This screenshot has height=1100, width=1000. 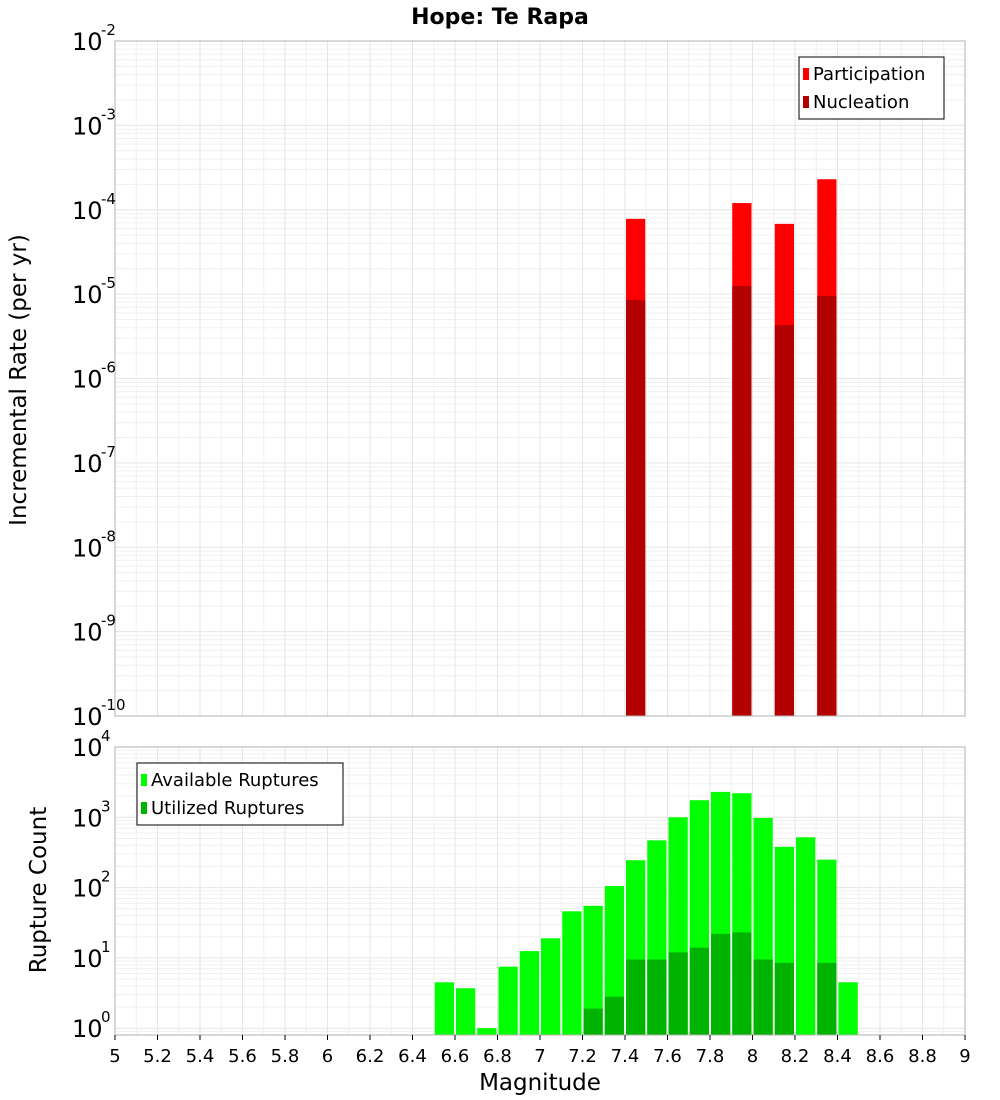 What do you see at coordinates (39, 890) in the screenshot?
I see `bottom-y-axis-label: Rupture Count` at bounding box center [39, 890].